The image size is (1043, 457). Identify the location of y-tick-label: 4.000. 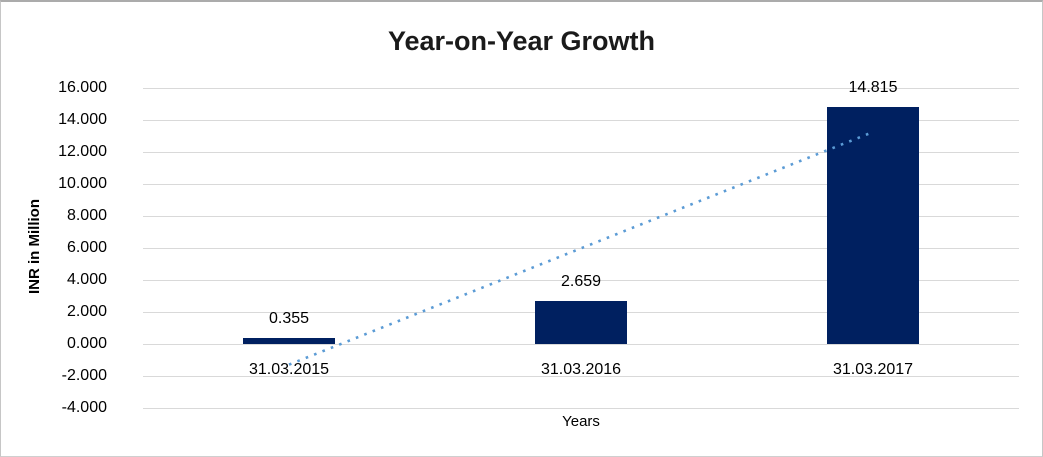
(86, 279).